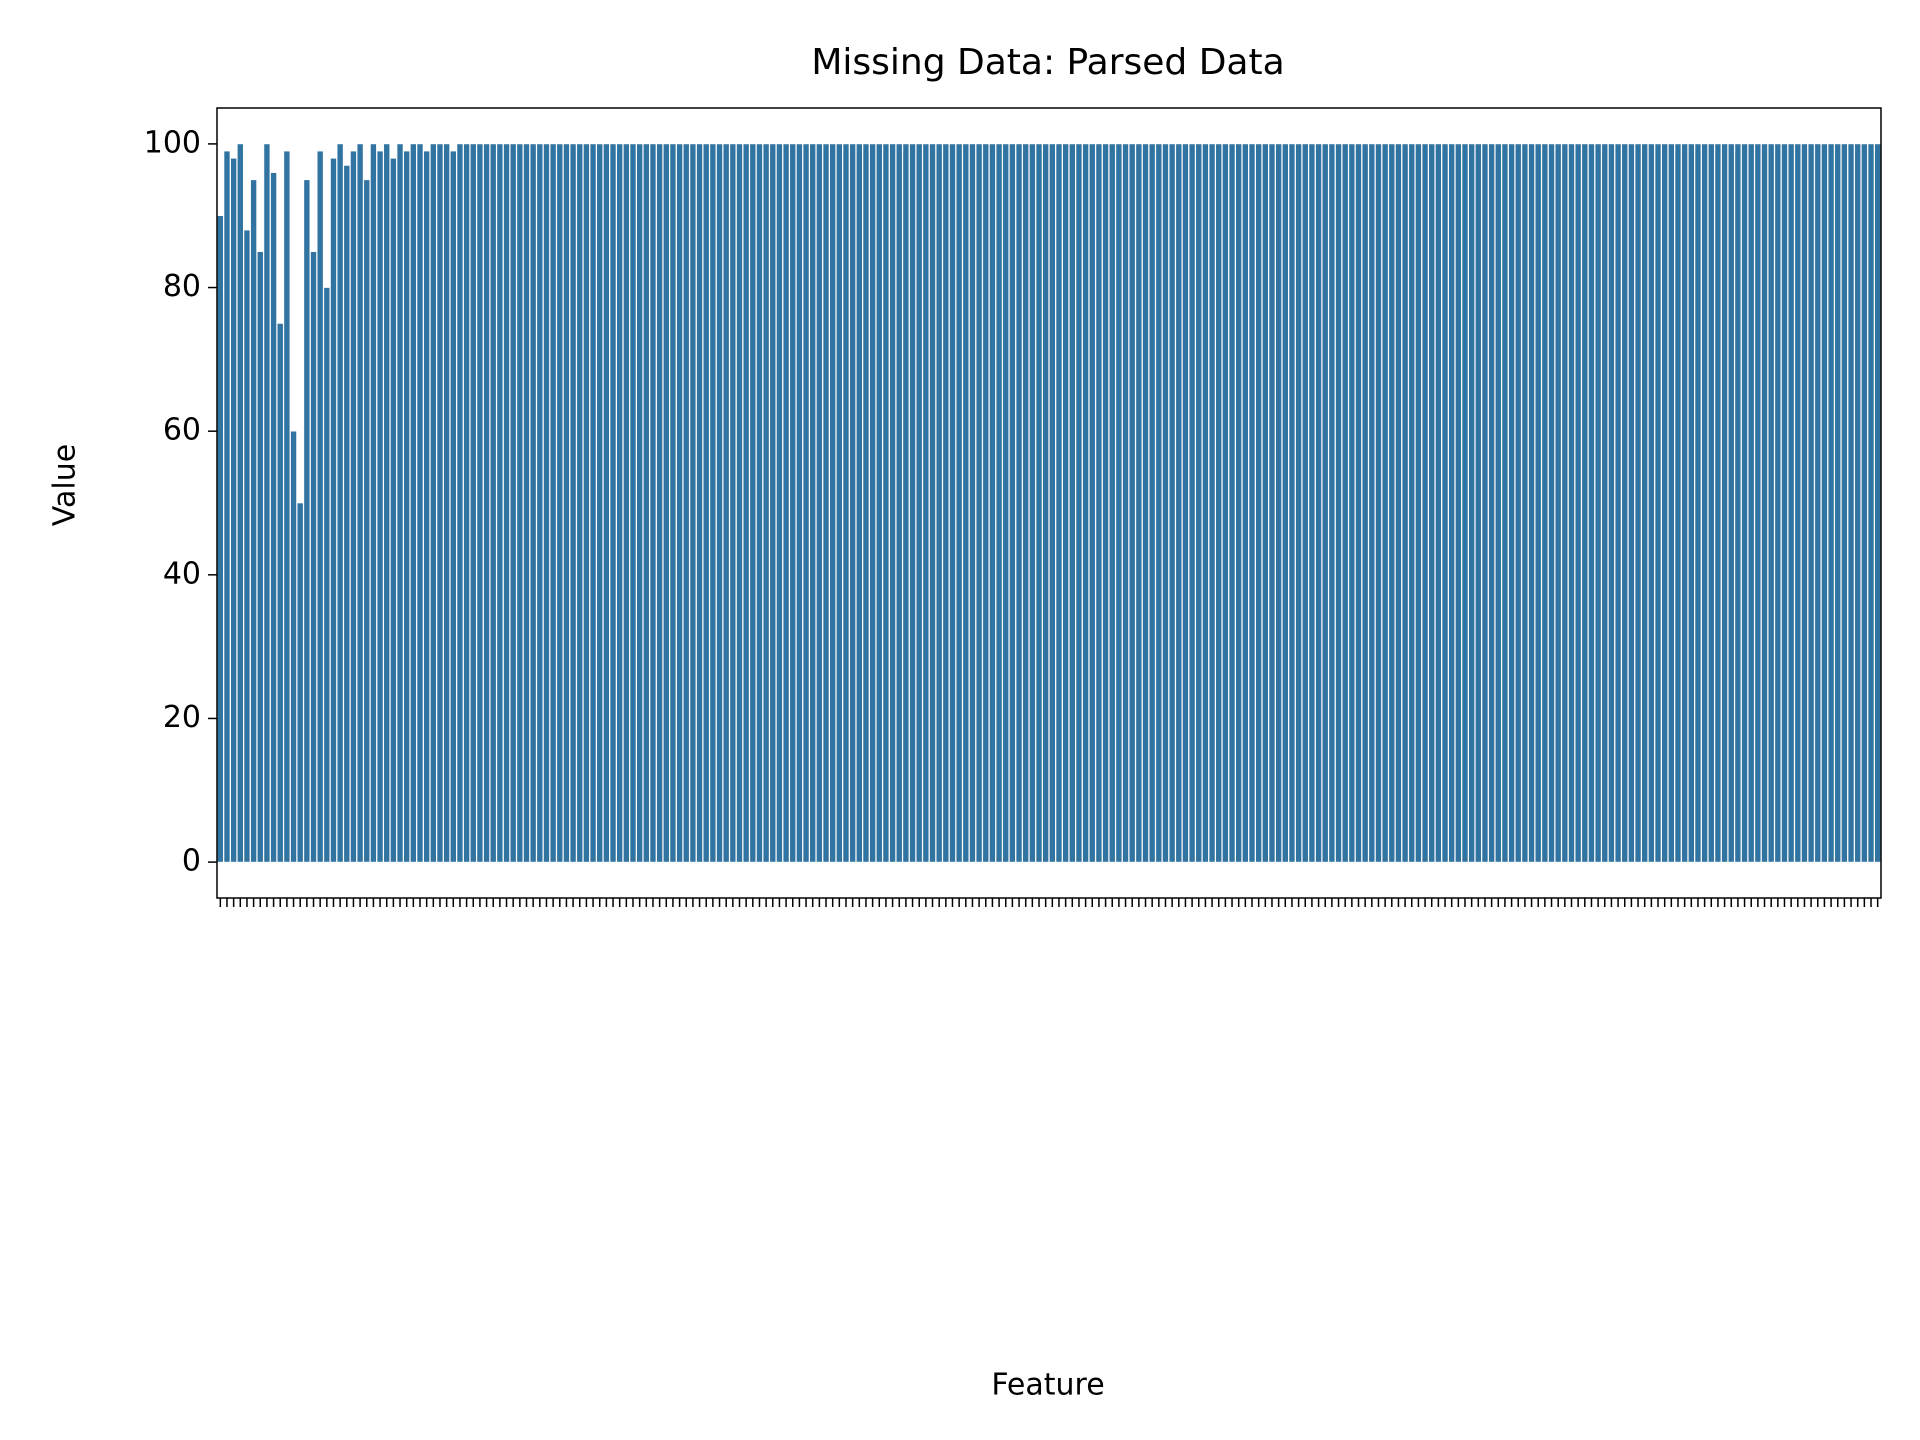  What do you see at coordinates (1047, 1385) in the screenshot?
I see `x-axis-label: Feature` at bounding box center [1047, 1385].